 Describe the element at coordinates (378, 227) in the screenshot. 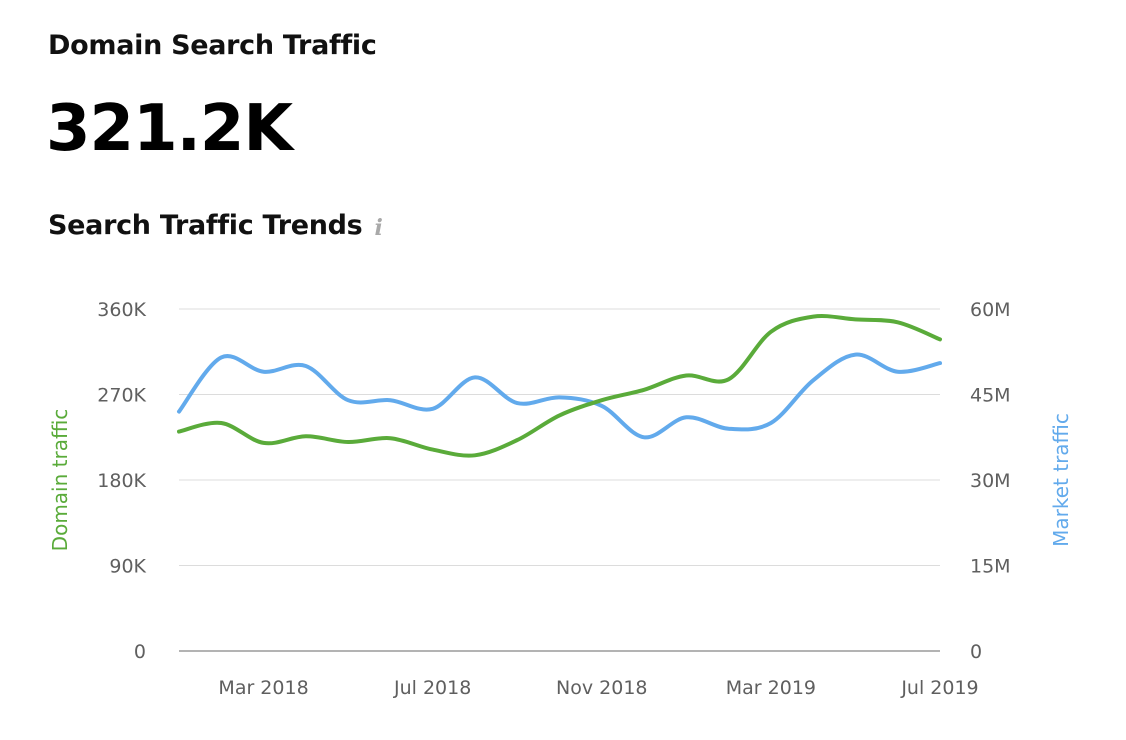

I see `info-icon: i` at that location.